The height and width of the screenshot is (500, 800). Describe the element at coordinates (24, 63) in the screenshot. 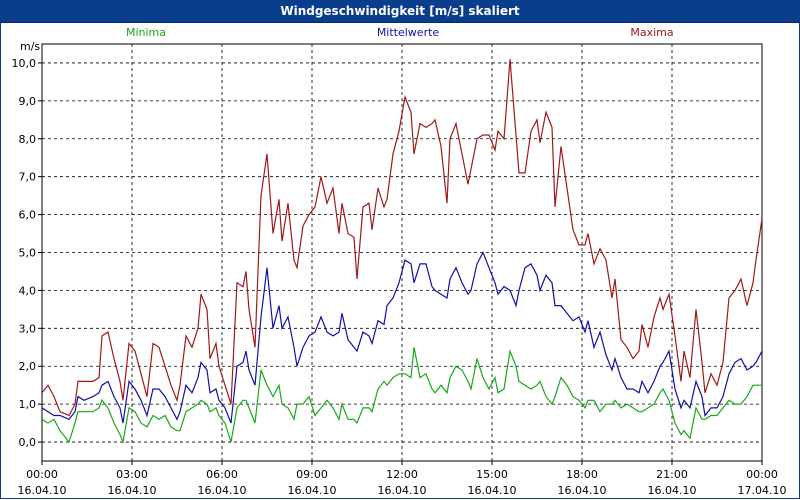

I see `y-tick-label: 10,0` at that location.